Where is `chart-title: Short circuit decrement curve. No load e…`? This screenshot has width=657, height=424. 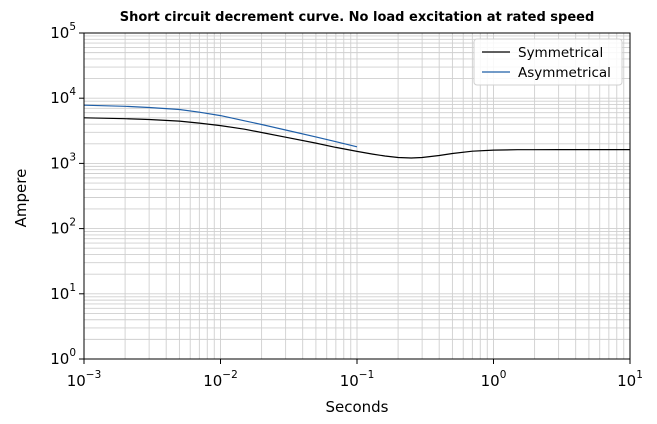
chart-title: Short circuit decrement curve. No load e… is located at coordinates (357, 17).